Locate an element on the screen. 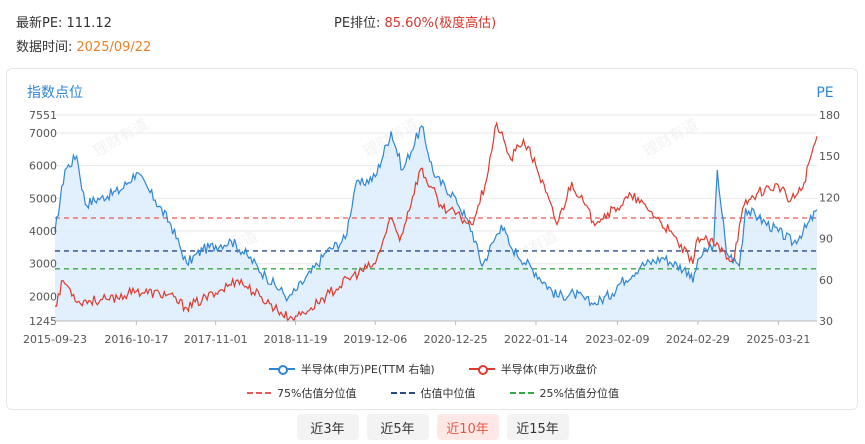  legend-p50-swatch is located at coordinates (402, 393).